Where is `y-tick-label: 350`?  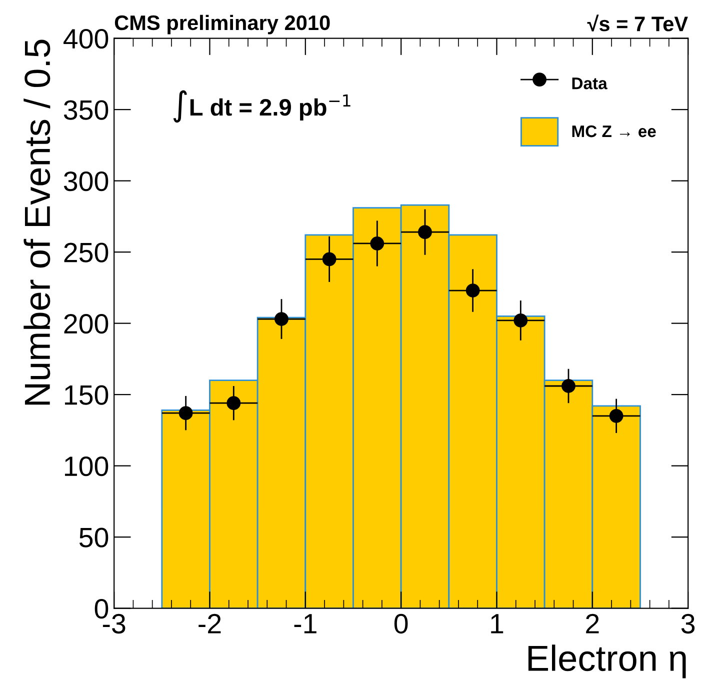
y-tick-label: 350 is located at coordinates (86, 110).